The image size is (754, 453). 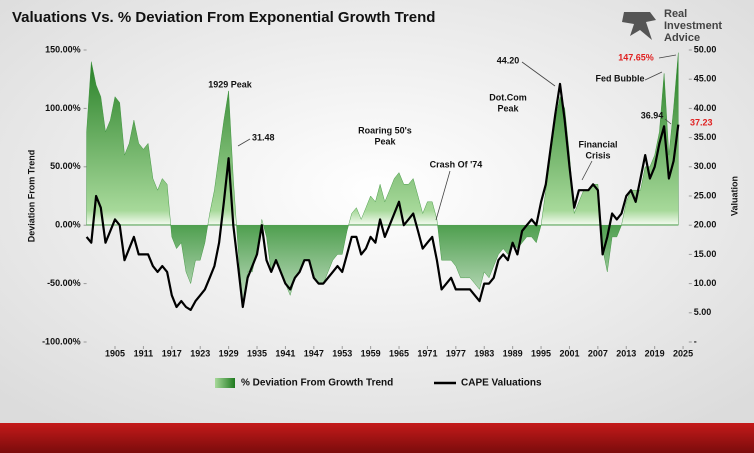 I want to click on annotation: 44.20, so click(x=508, y=60).